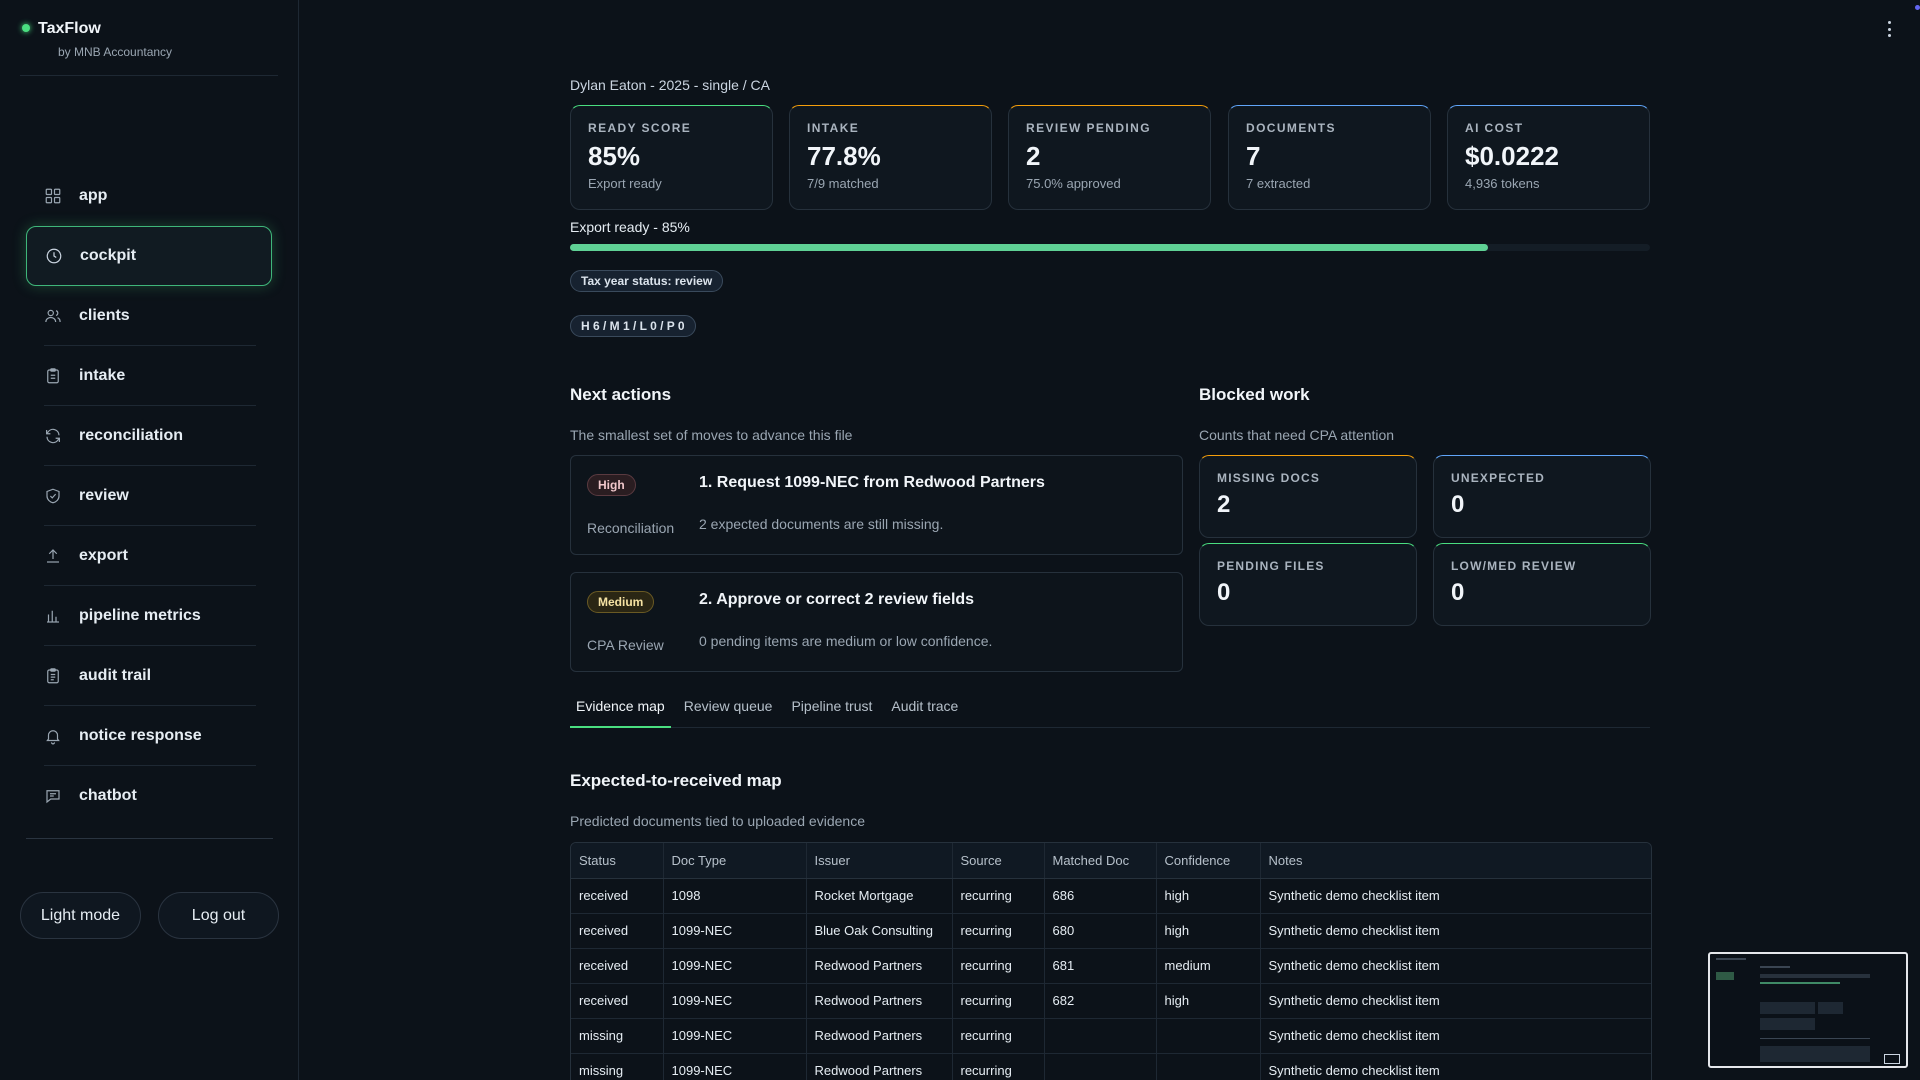  Describe the element at coordinates (149, 256) in the screenshot. I see `sidebar-item-cockpit: cockpit` at that location.